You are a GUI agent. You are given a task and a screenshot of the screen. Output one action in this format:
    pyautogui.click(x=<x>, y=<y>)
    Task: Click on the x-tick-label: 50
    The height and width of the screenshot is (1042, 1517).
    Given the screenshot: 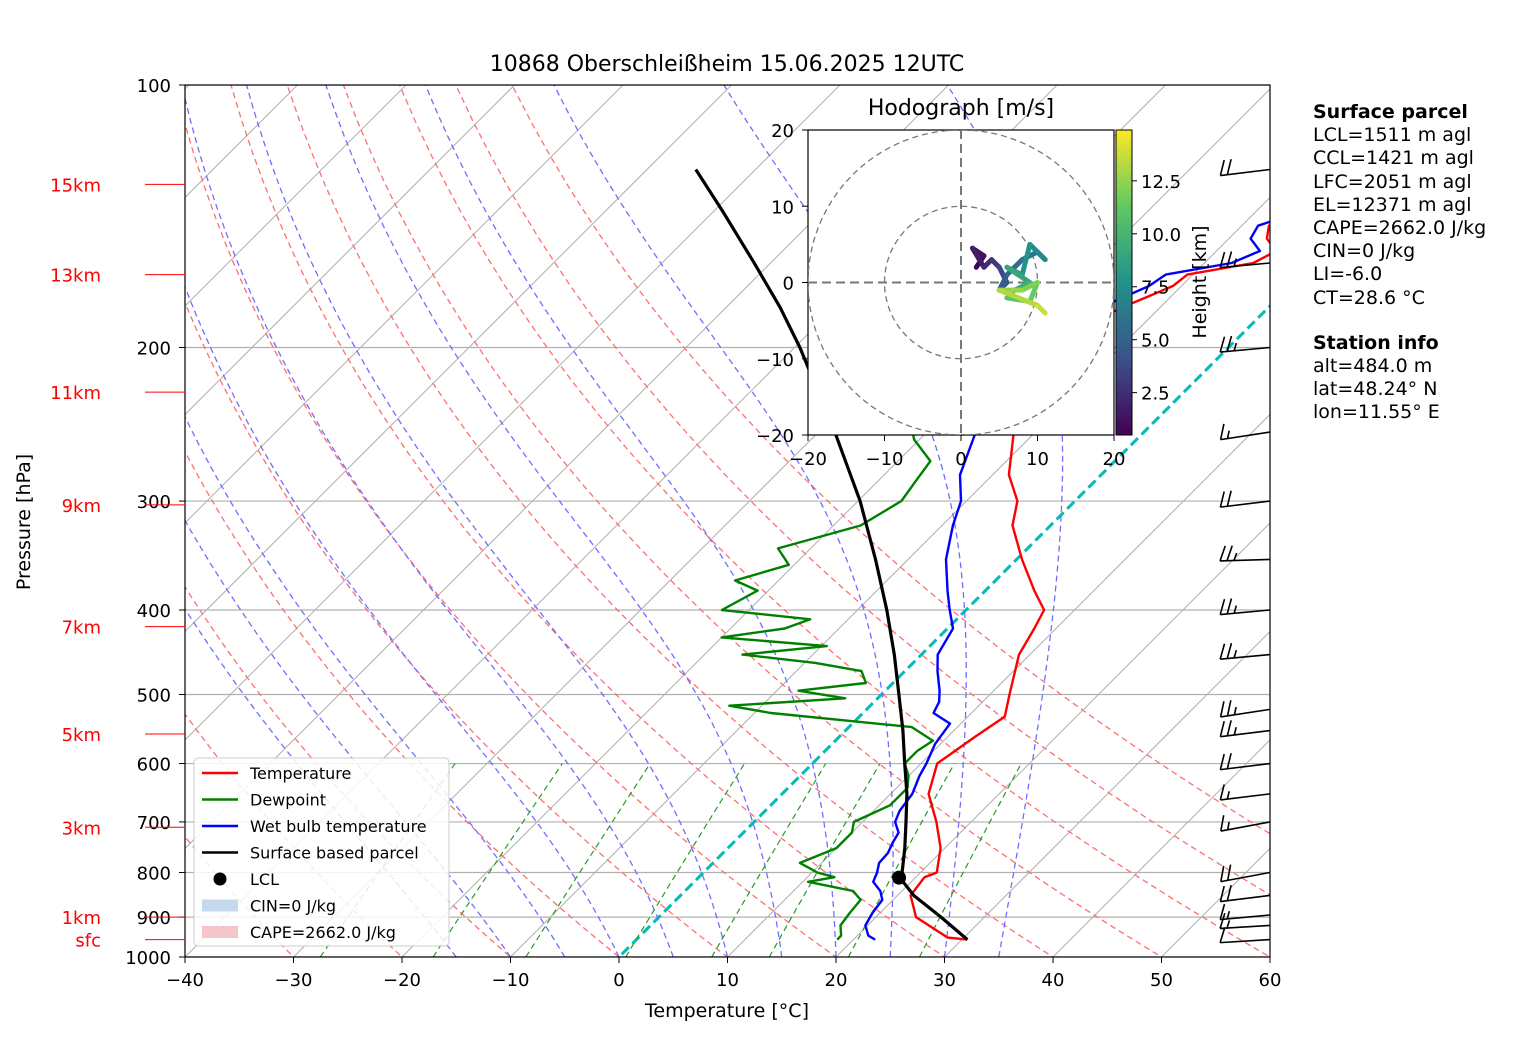 What is the action you would take?
    pyautogui.click(x=1161, y=980)
    